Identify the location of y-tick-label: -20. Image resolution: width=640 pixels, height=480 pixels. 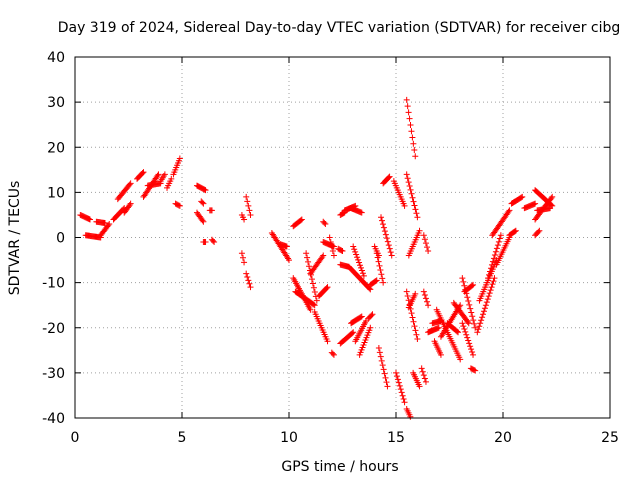
(53, 329).